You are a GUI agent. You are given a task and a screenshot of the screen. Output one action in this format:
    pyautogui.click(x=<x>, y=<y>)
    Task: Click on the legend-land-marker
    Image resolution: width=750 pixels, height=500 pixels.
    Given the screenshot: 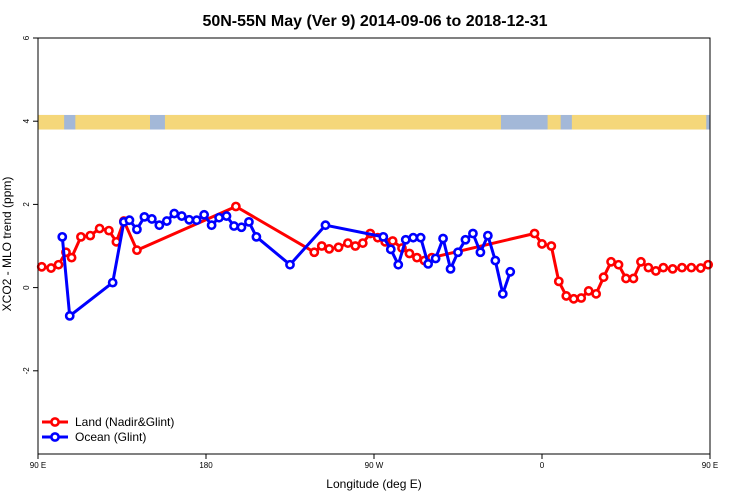 What is the action you would take?
    pyautogui.click(x=55, y=422)
    